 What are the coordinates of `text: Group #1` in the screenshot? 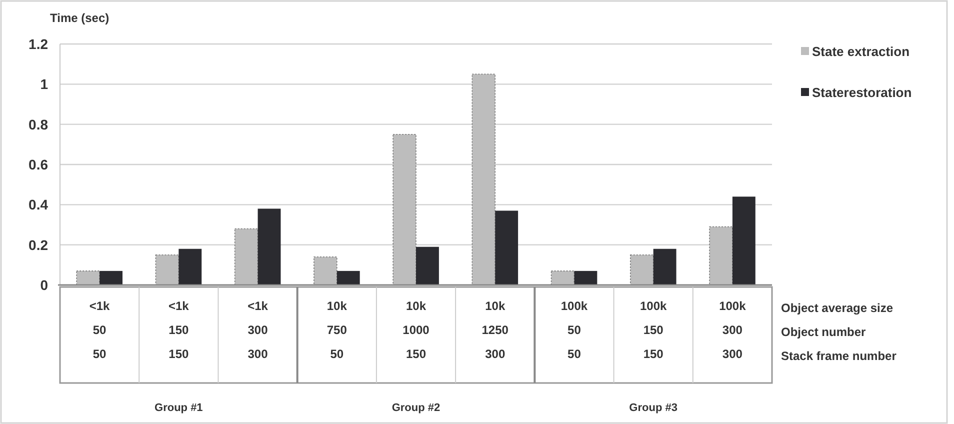 It's located at (178, 408).